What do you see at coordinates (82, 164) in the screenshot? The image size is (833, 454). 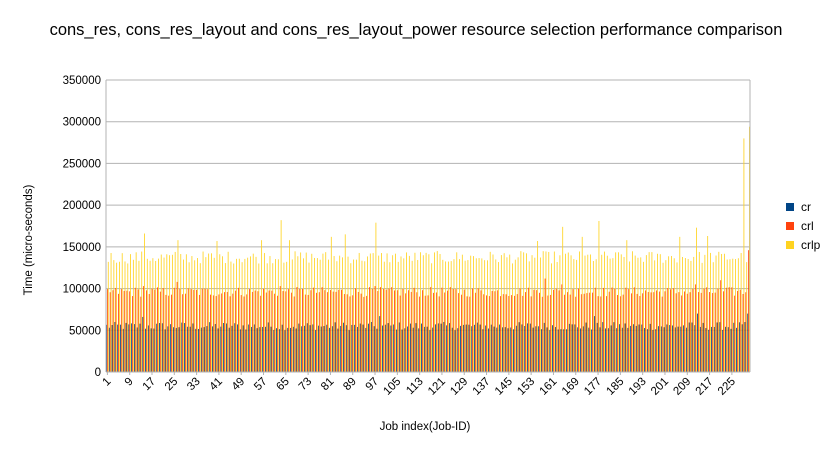 I see `y-tick-label: 250000` at bounding box center [82, 164].